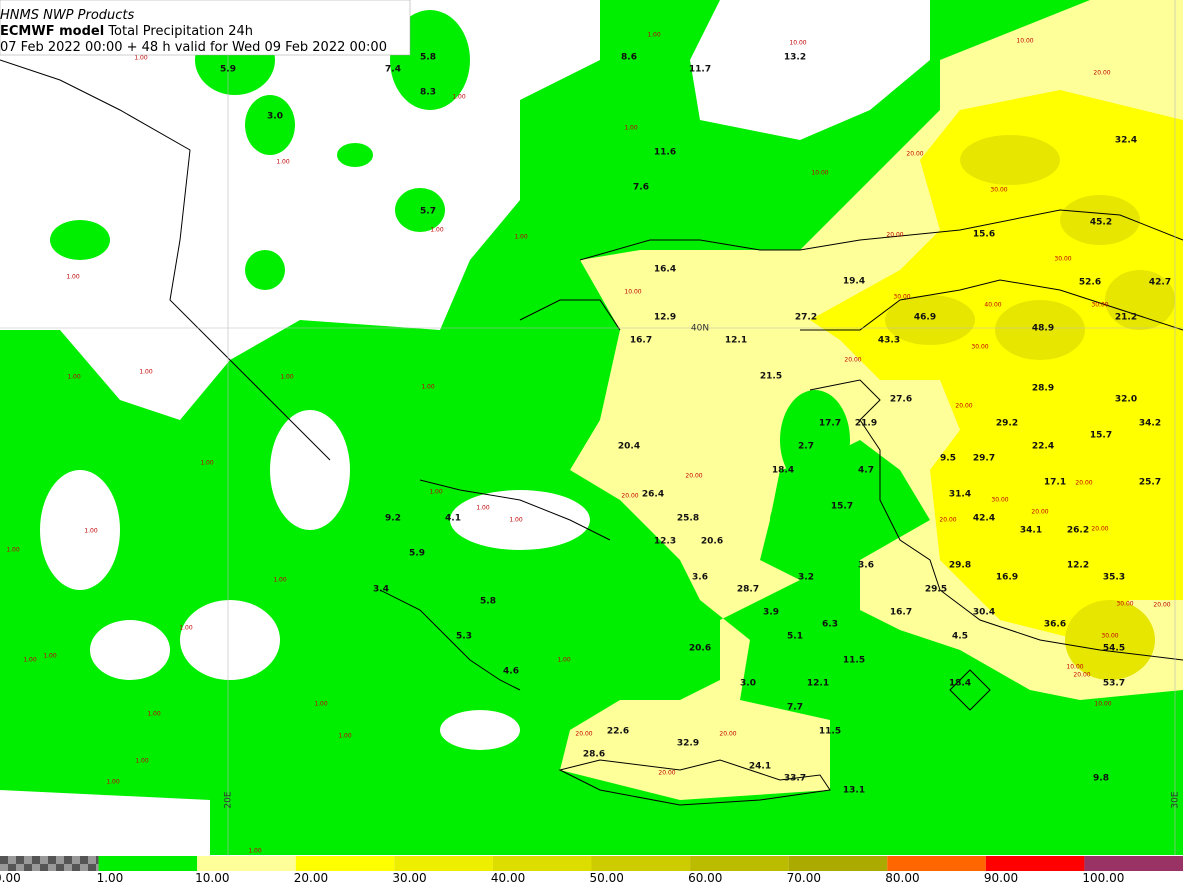 The height and width of the screenshot is (886, 1183). Describe the element at coordinates (428, 93) in the screenshot. I see `point-value: 8.3` at that location.